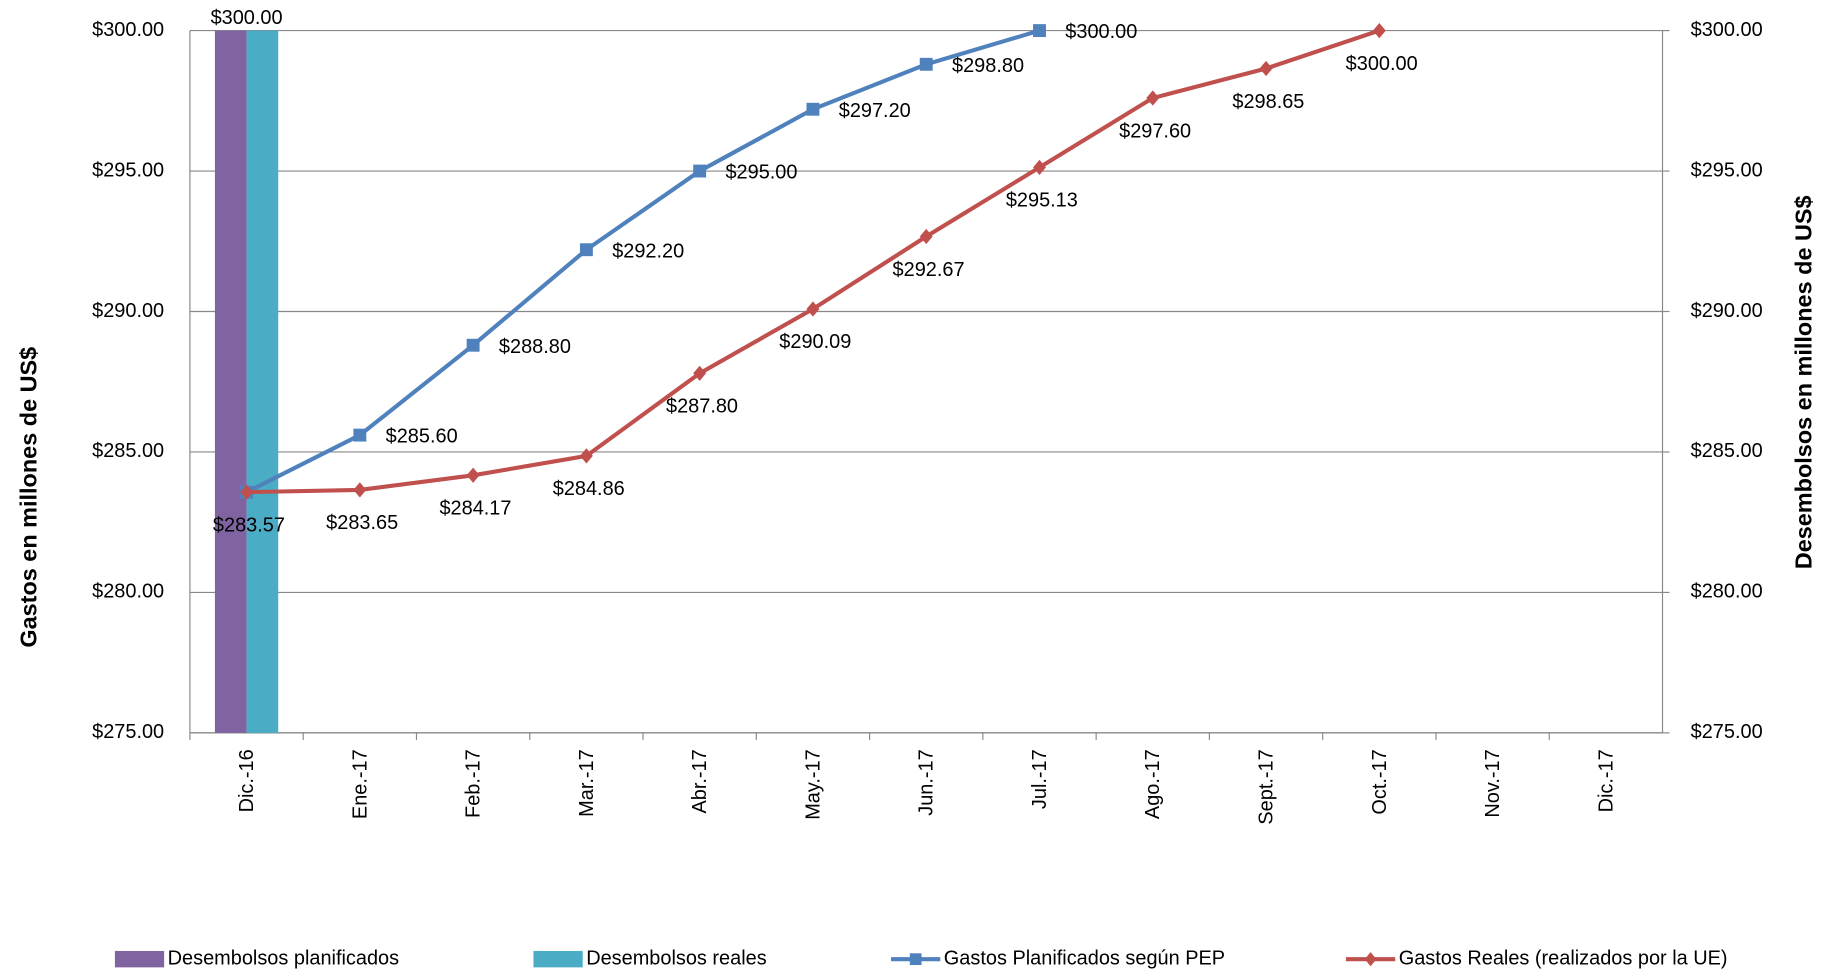 The height and width of the screenshot is (971, 1829). What do you see at coordinates (813, 784) in the screenshot?
I see `x-tick-label: May.-17` at bounding box center [813, 784].